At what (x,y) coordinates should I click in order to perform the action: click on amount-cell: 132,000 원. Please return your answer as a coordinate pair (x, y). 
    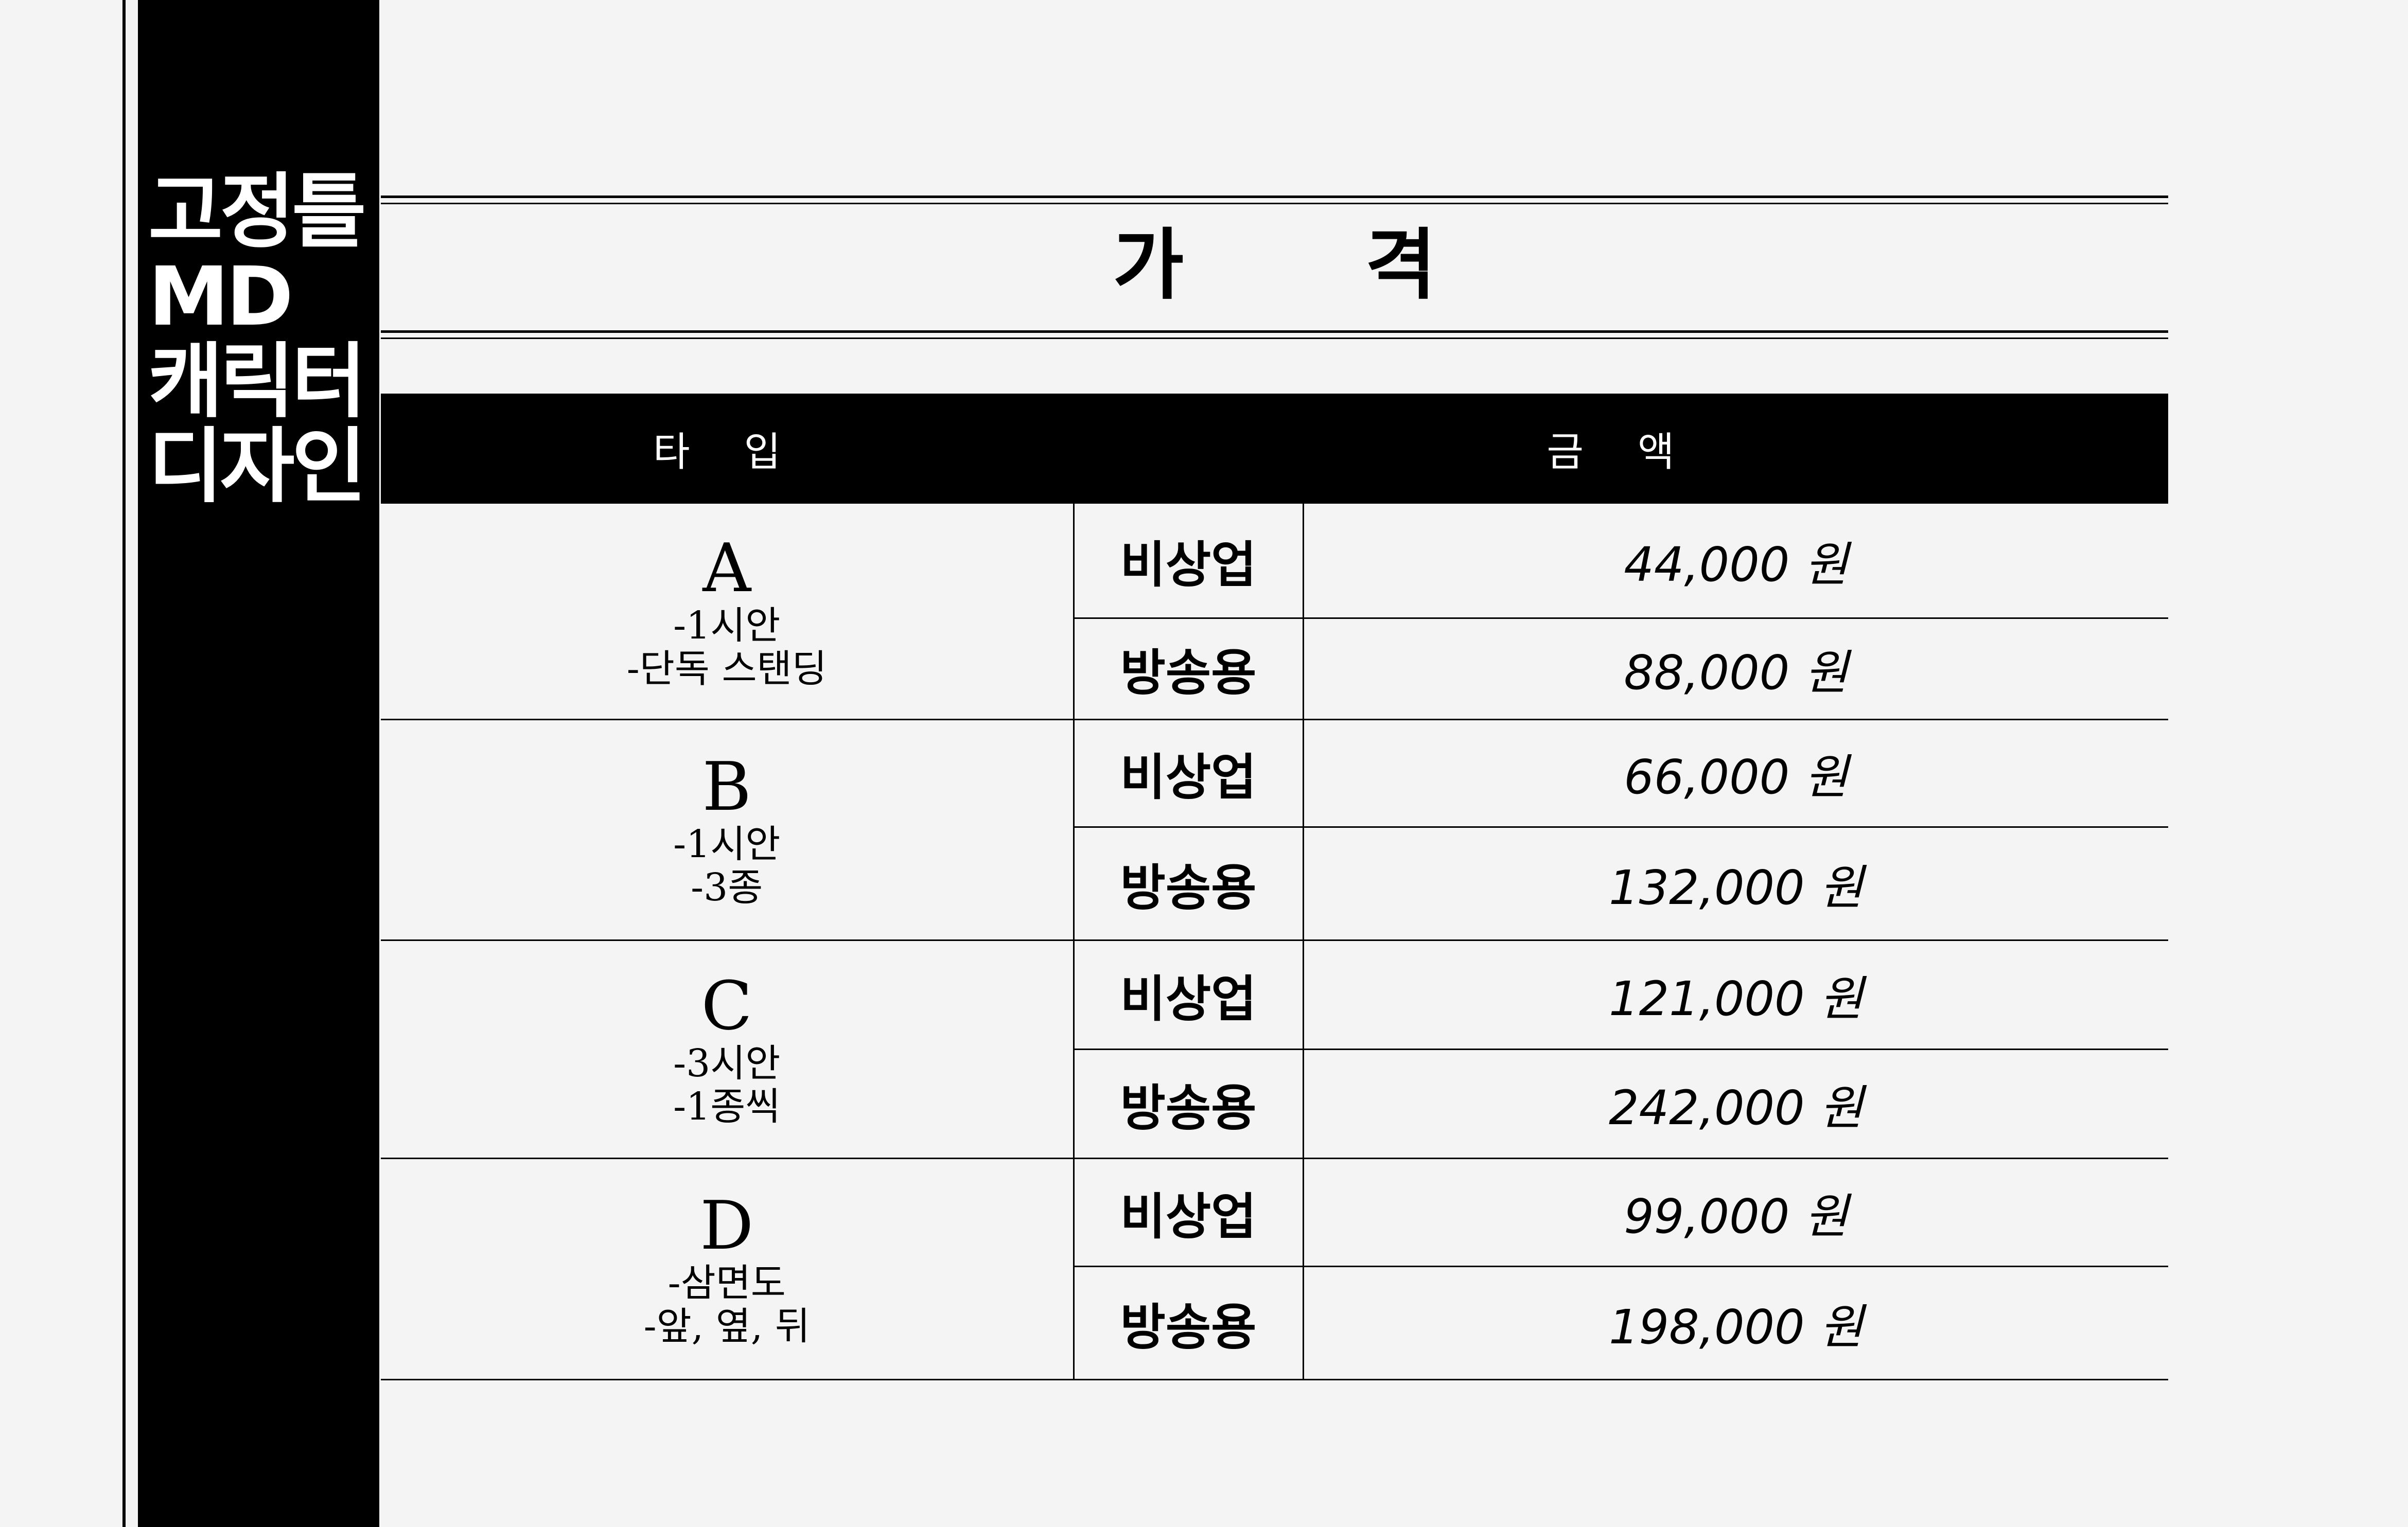
    Looking at the image, I should click on (1736, 884).